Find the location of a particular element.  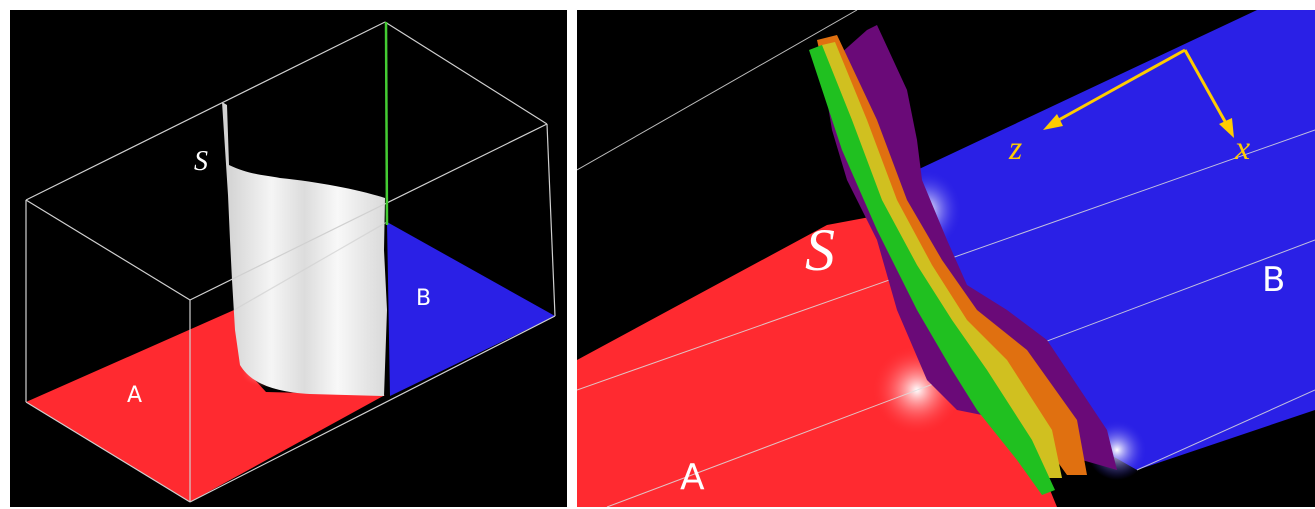

surface-s is located at coordinates (304, 249).